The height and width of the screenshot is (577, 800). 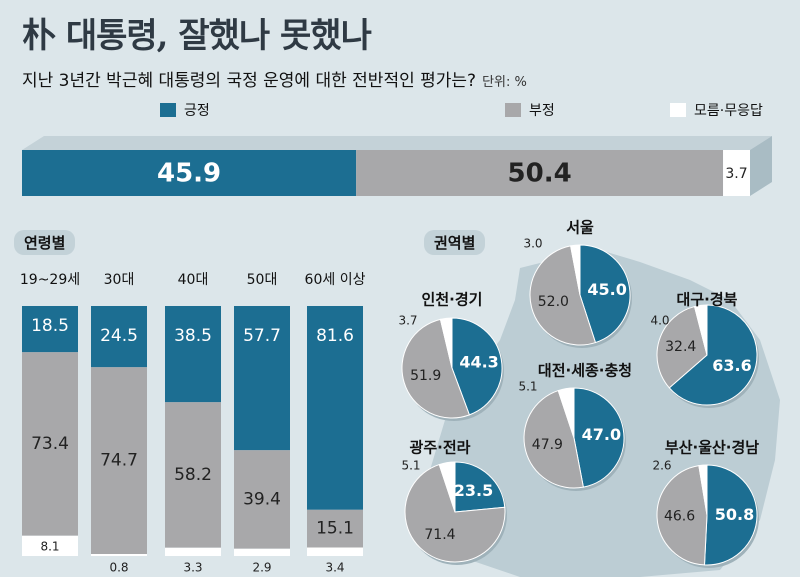 I want to click on overall-stacked-bar: 45.9 50.4 3.7, so click(x=397, y=166).